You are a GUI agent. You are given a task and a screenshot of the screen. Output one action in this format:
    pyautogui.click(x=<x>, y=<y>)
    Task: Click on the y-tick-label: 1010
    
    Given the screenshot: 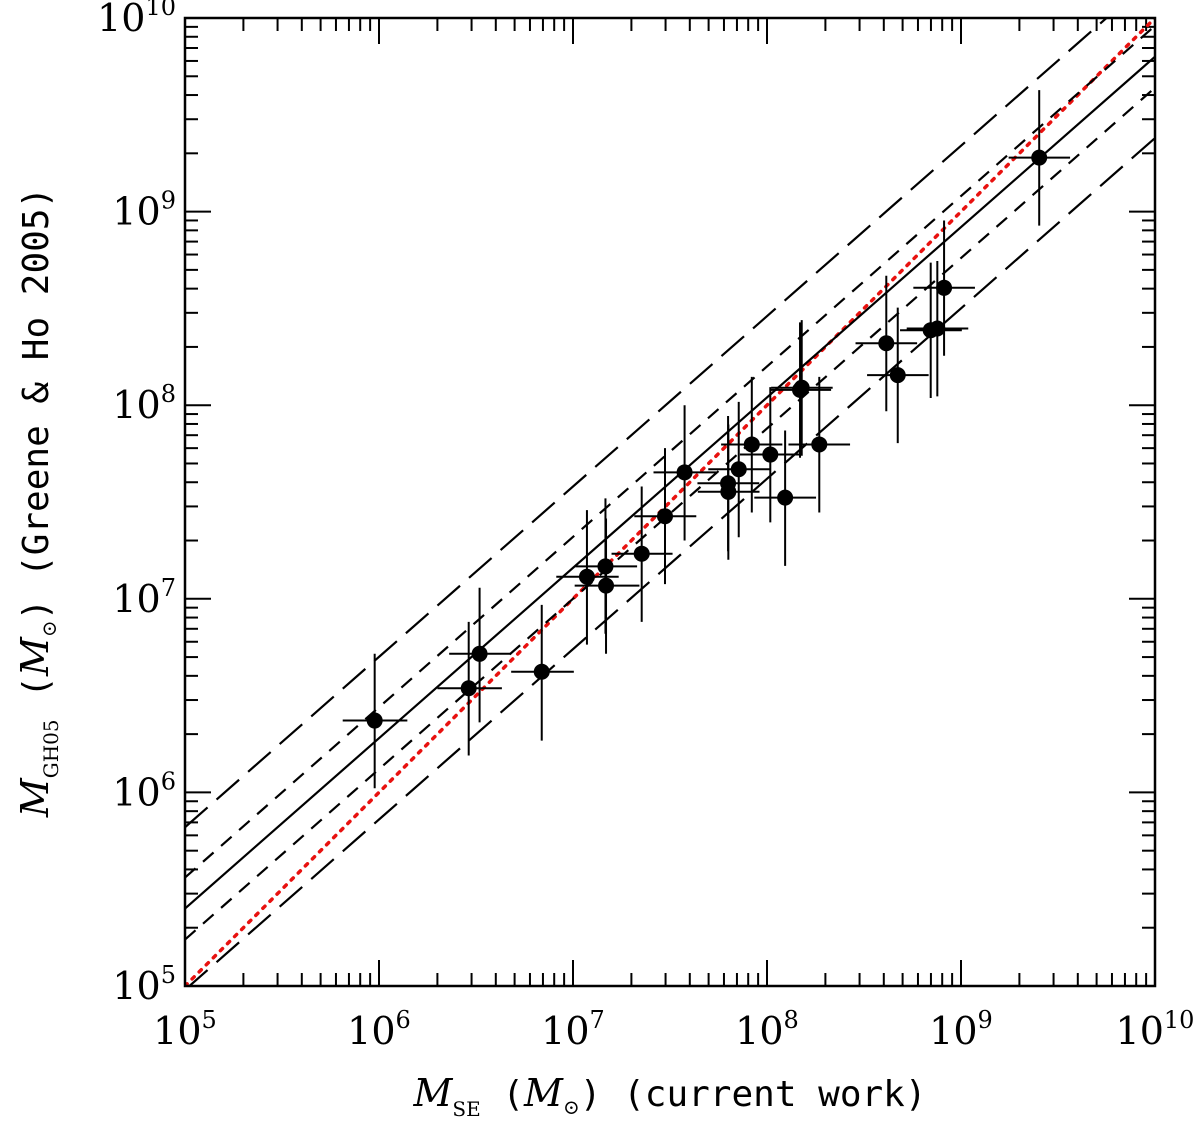 What is the action you would take?
    pyautogui.click(x=136, y=20)
    